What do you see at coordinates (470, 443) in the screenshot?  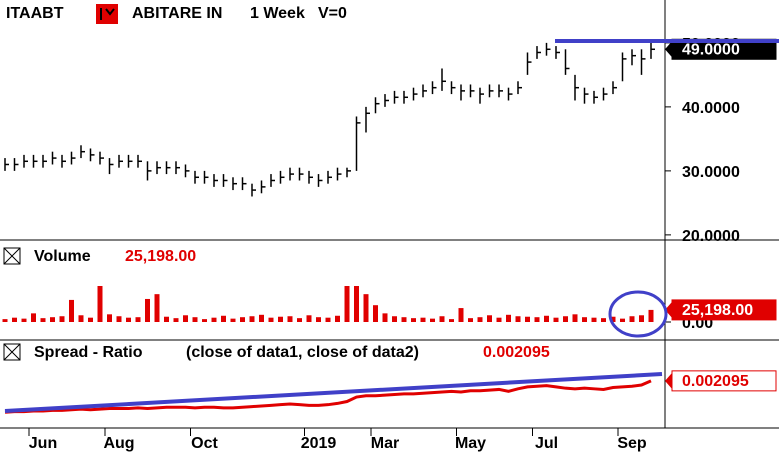 I see `x-tick-label: May` at bounding box center [470, 443].